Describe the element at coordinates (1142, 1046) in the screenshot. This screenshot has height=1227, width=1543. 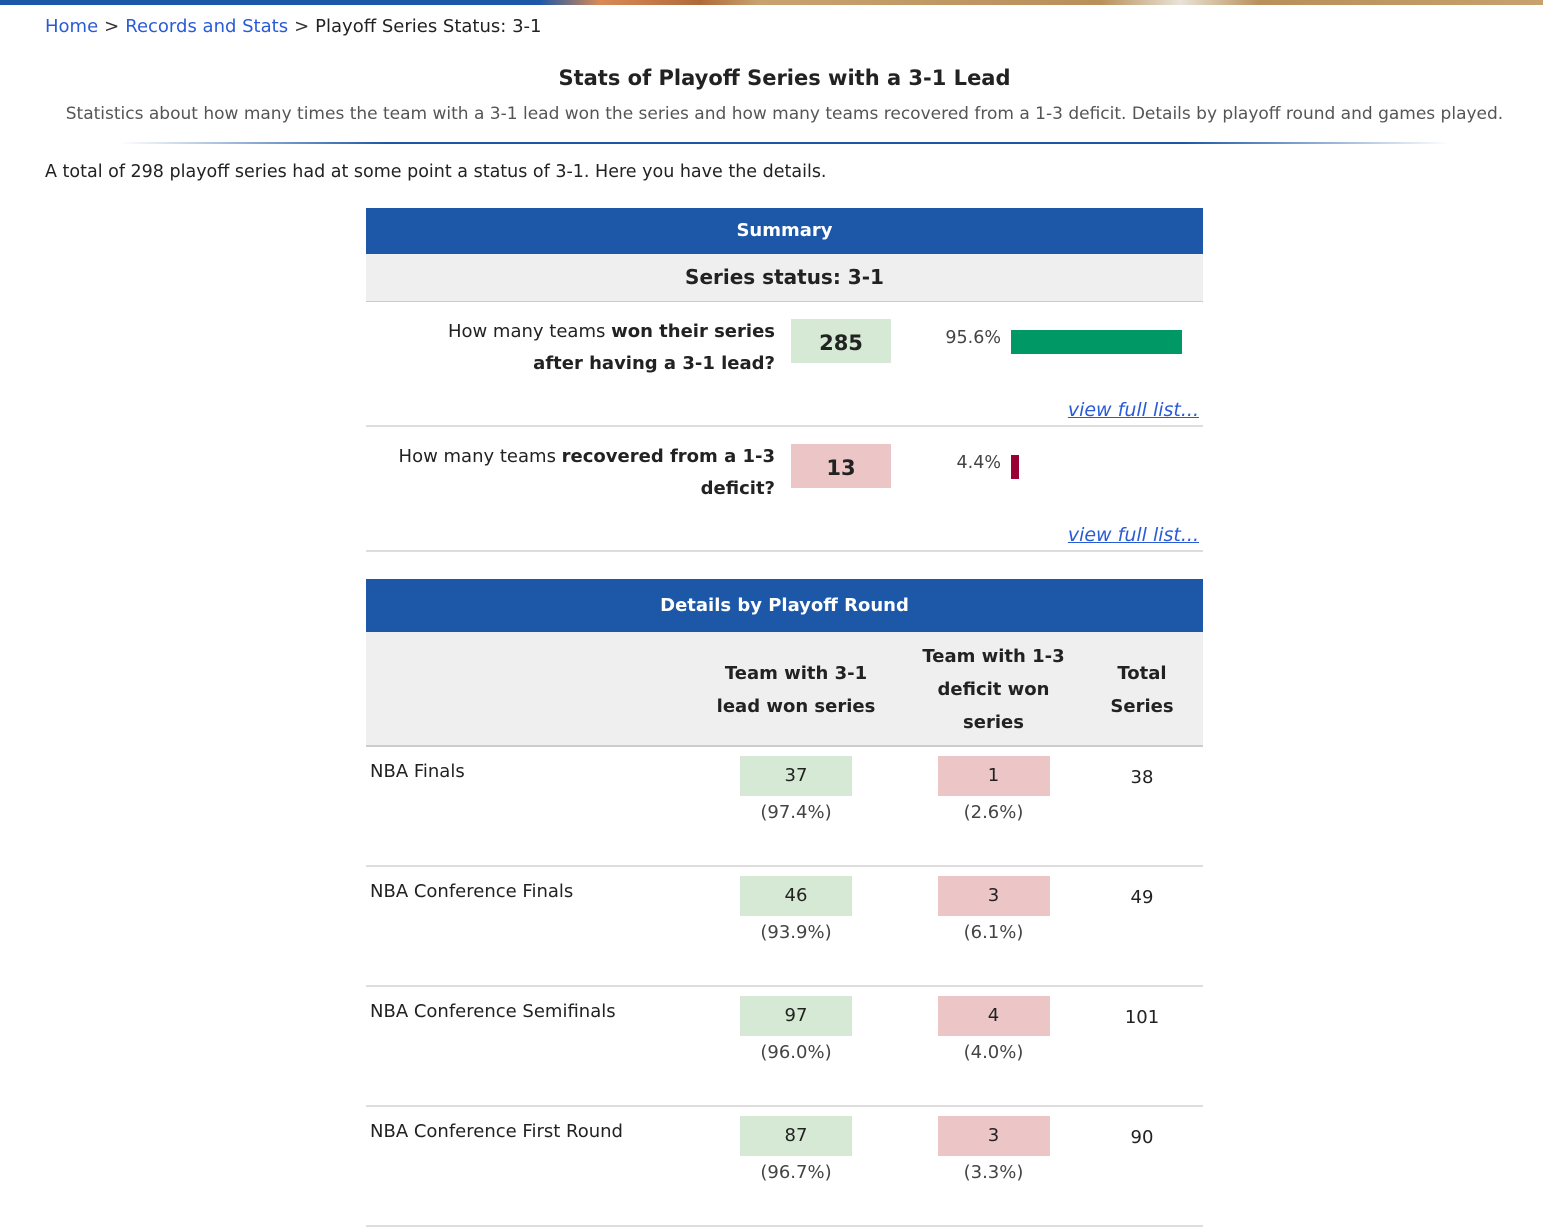
I see `total-series: 101` at that location.